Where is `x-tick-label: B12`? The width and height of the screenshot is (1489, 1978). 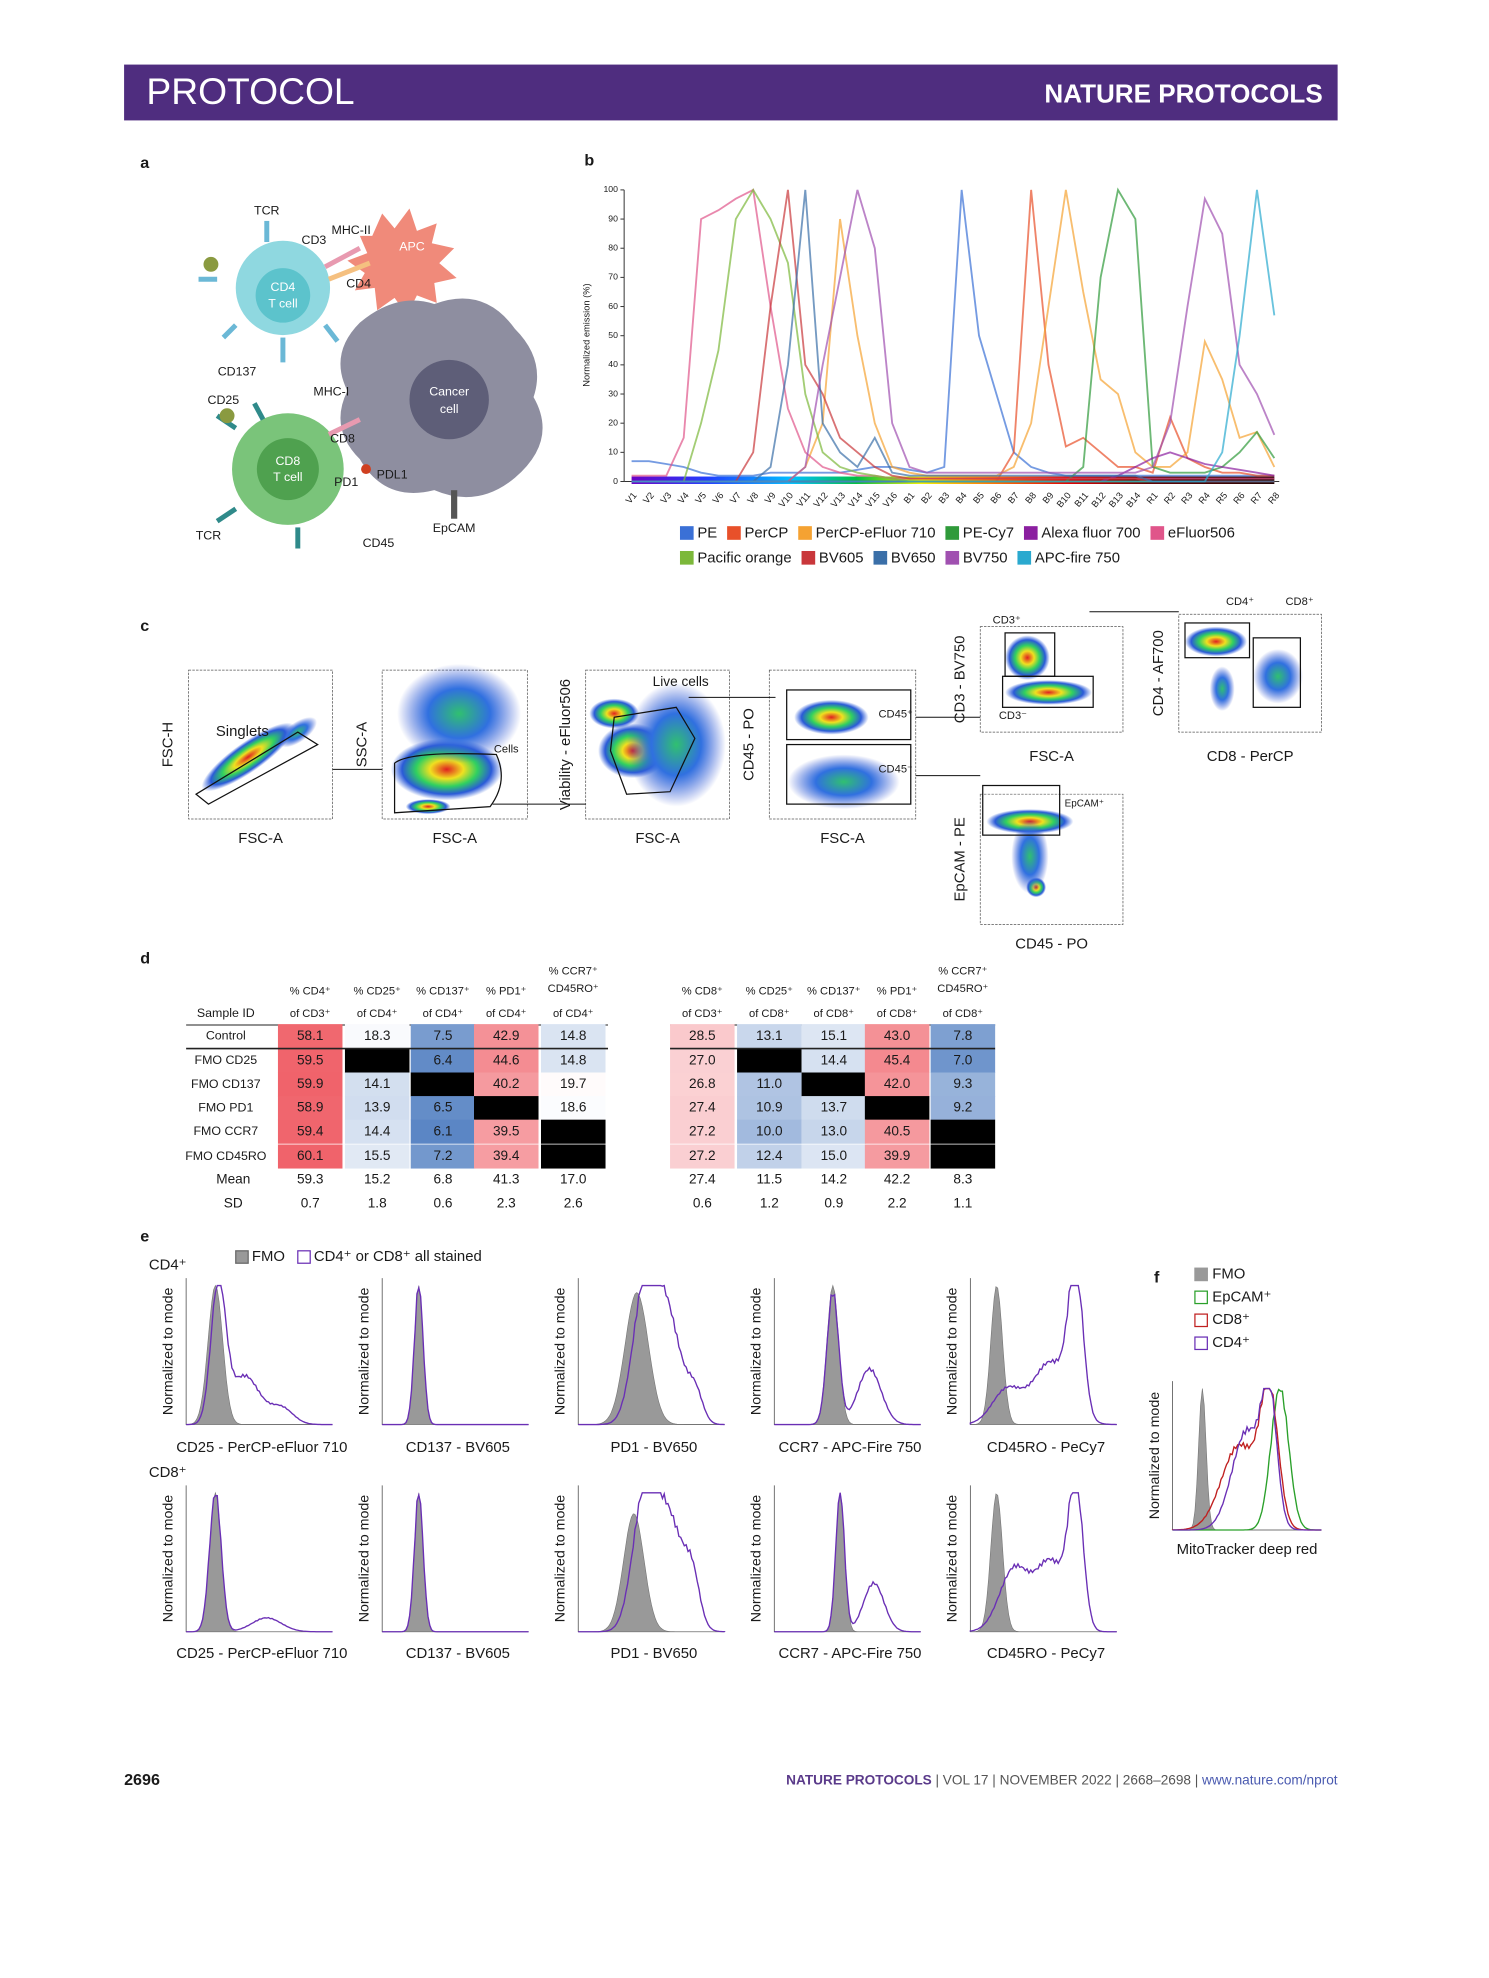
x-tick-label: B12 is located at coordinates (1098, 499).